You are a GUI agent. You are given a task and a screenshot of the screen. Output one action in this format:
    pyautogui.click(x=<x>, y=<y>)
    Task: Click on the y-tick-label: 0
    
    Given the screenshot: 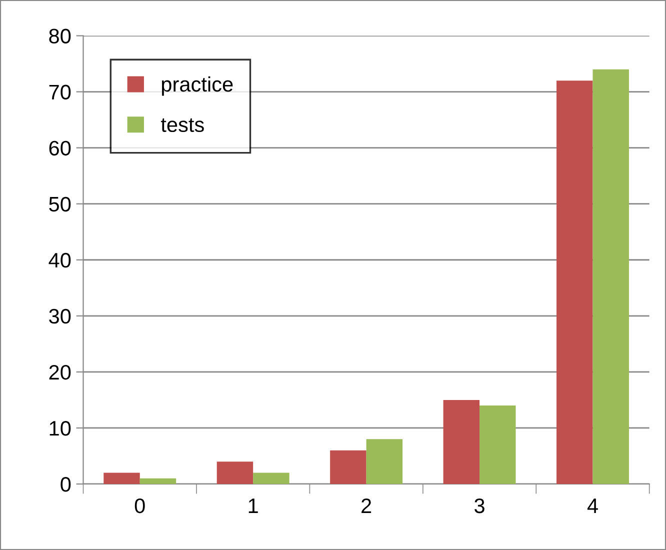 What is the action you would take?
    pyautogui.click(x=65, y=484)
    